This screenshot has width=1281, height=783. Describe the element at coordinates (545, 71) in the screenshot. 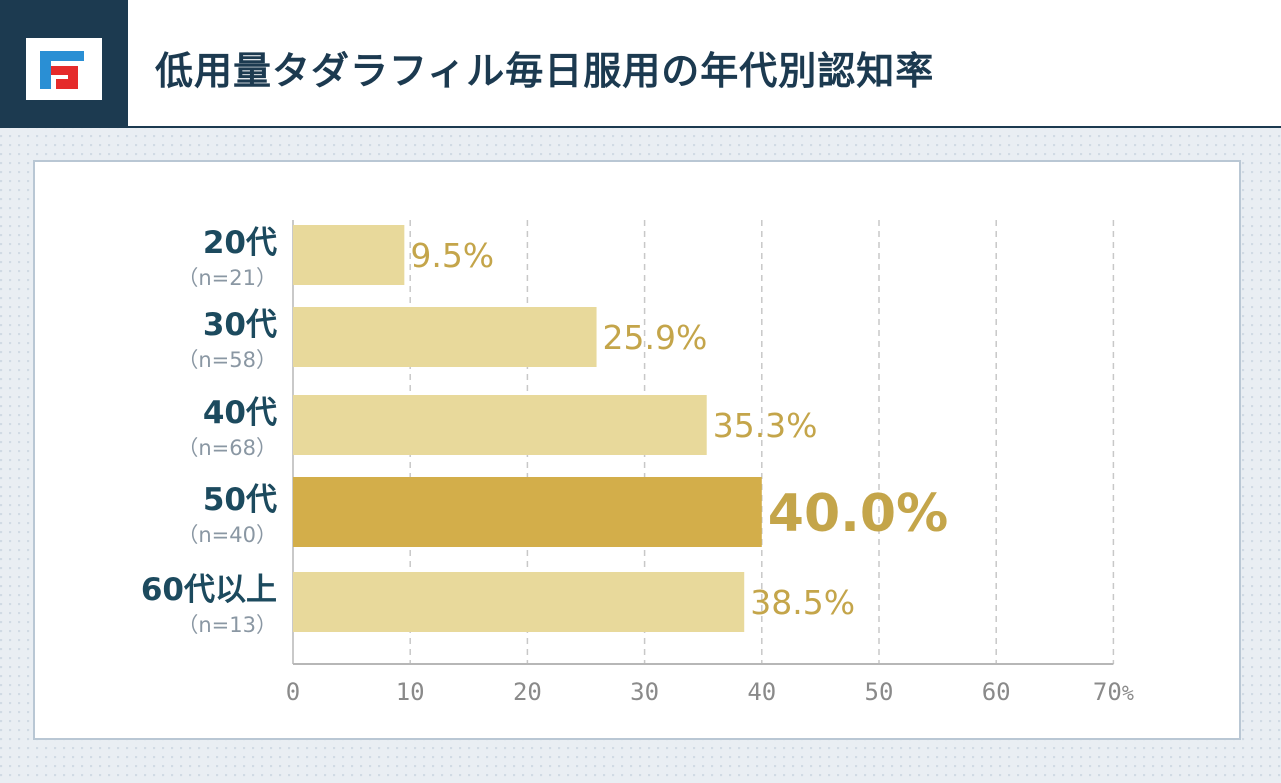

I see `page-title: 低用量タダラフィル毎日服用の年代別認知率` at that location.